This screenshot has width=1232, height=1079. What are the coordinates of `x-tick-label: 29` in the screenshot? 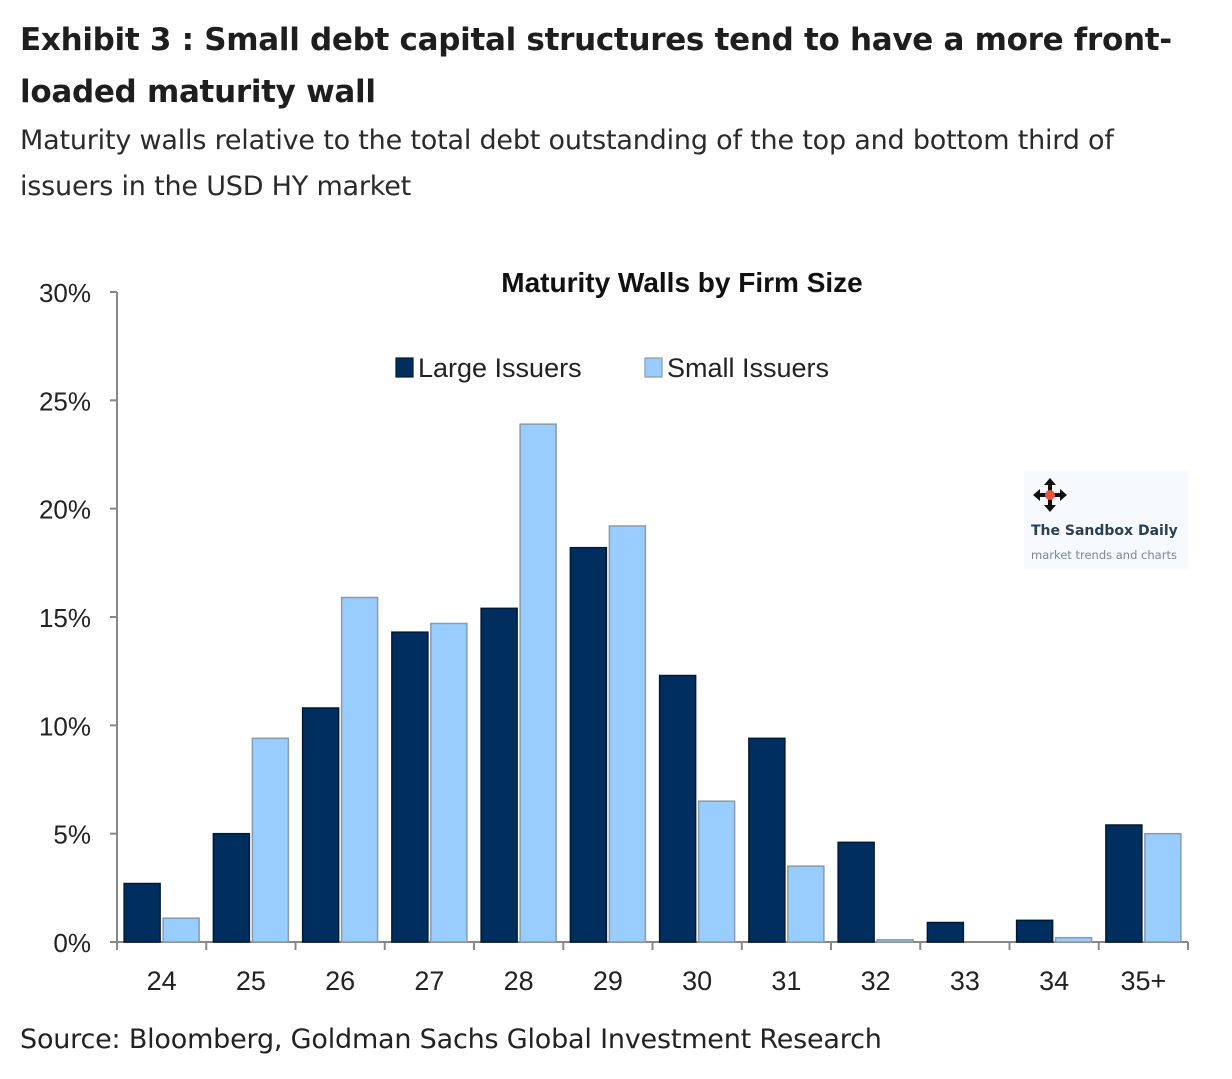 It's located at (608, 981).